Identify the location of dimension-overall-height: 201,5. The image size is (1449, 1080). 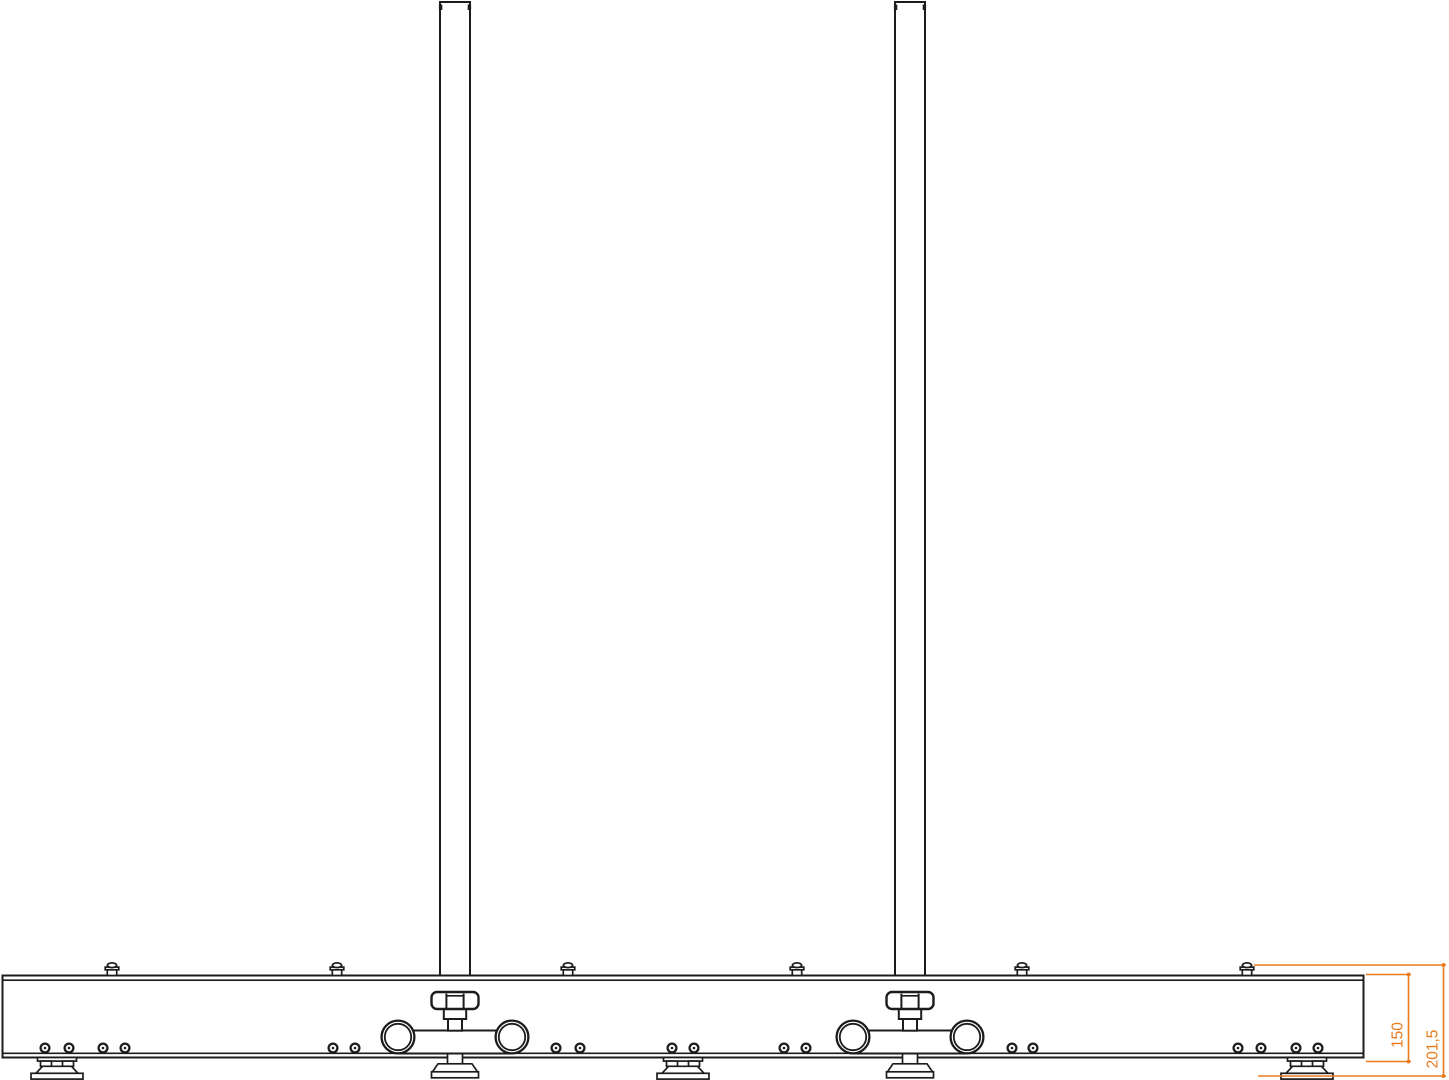
(1350, 1020).